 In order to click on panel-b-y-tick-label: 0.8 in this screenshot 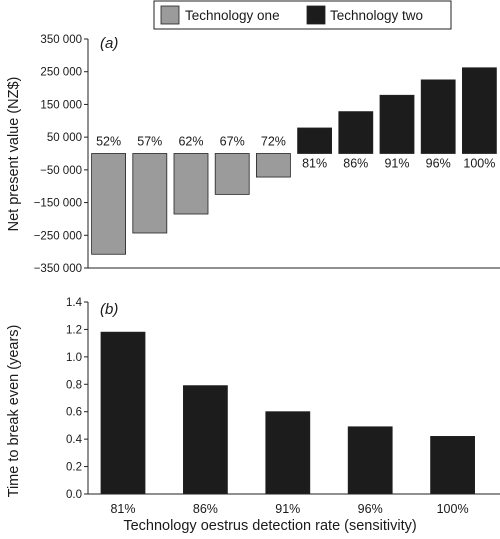, I will do `click(74, 385)`.